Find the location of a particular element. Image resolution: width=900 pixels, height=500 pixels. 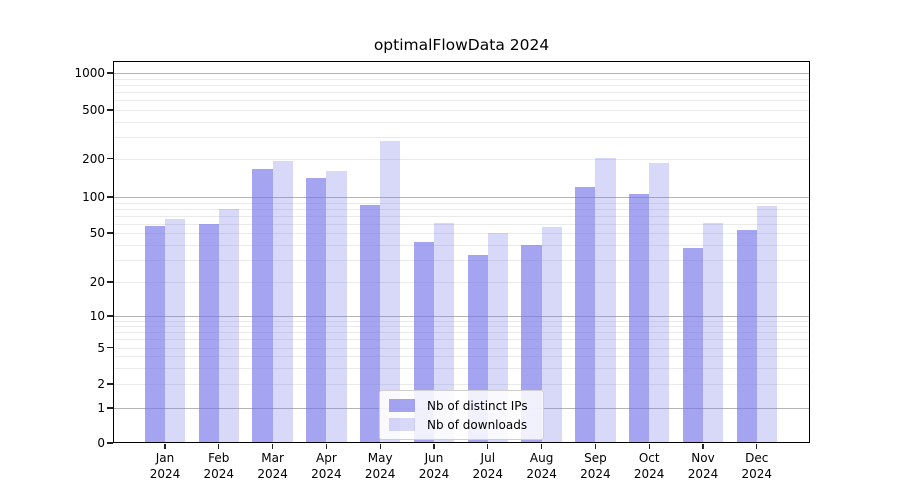

x-tick-label: Nov 2024 is located at coordinates (703, 466).